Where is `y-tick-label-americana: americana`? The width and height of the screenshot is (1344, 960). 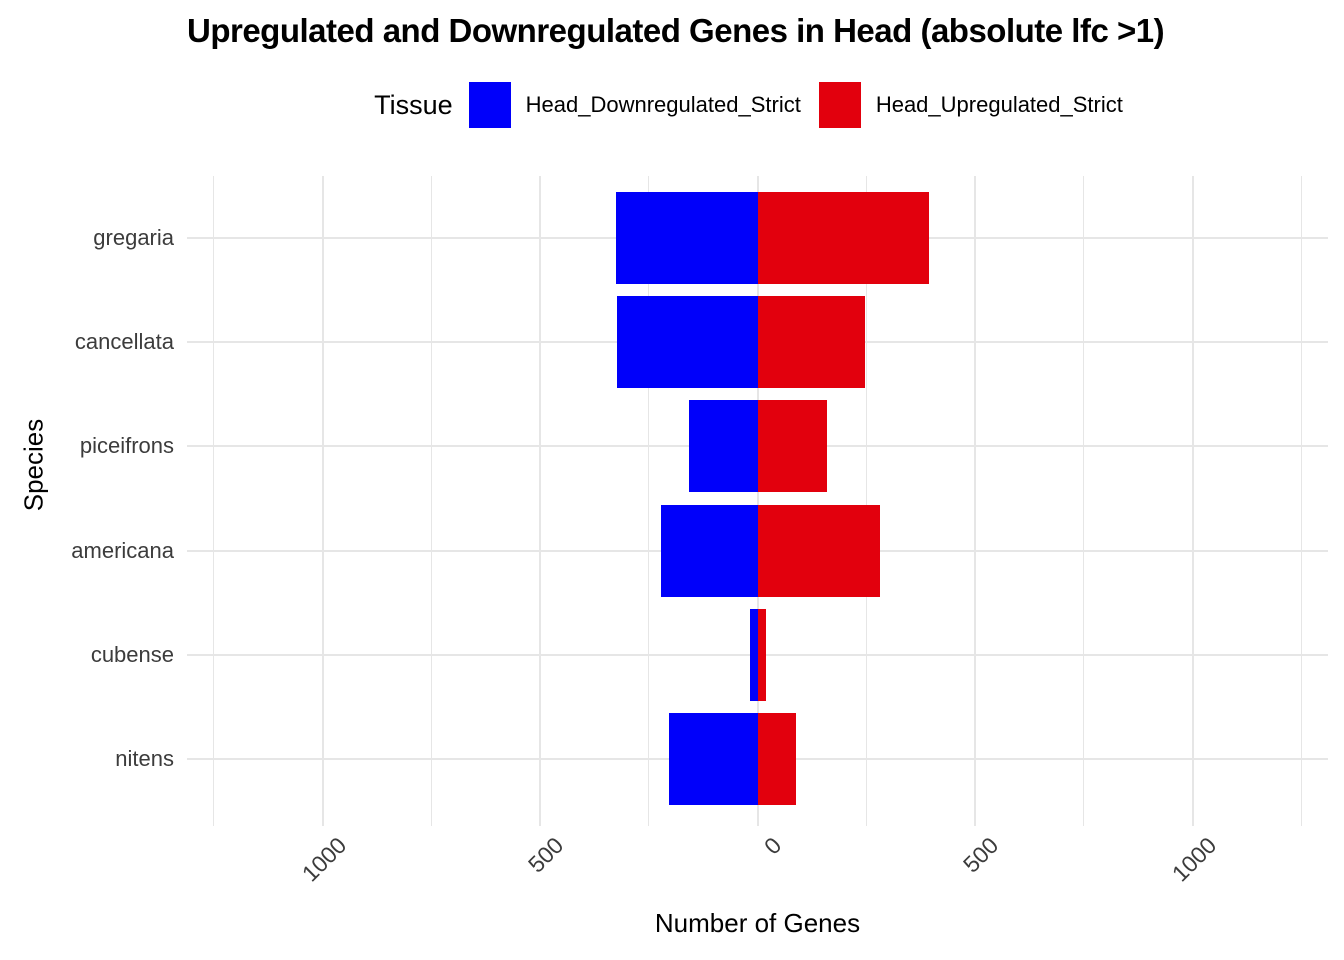
y-tick-label-americana: americana is located at coordinates (122, 550).